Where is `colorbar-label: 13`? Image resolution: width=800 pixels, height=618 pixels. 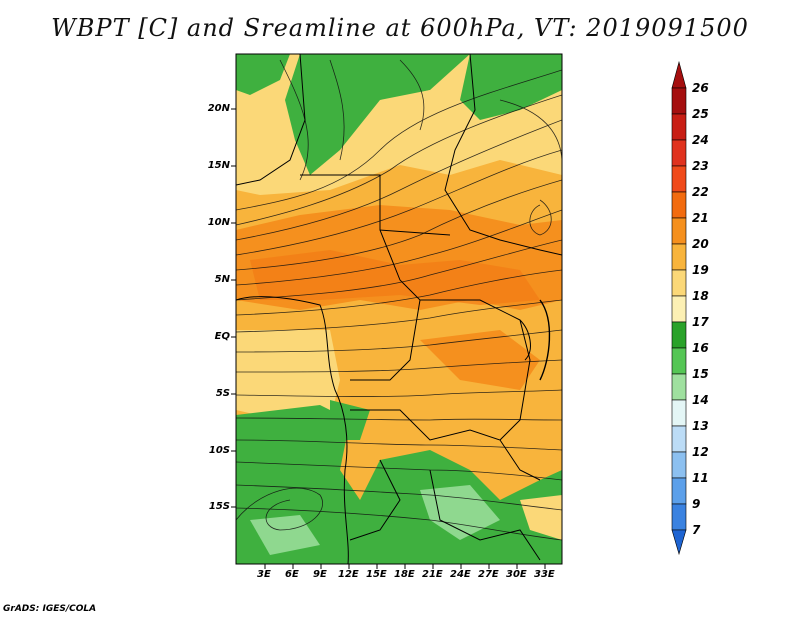
colorbar-label: 13 is located at coordinates (700, 426).